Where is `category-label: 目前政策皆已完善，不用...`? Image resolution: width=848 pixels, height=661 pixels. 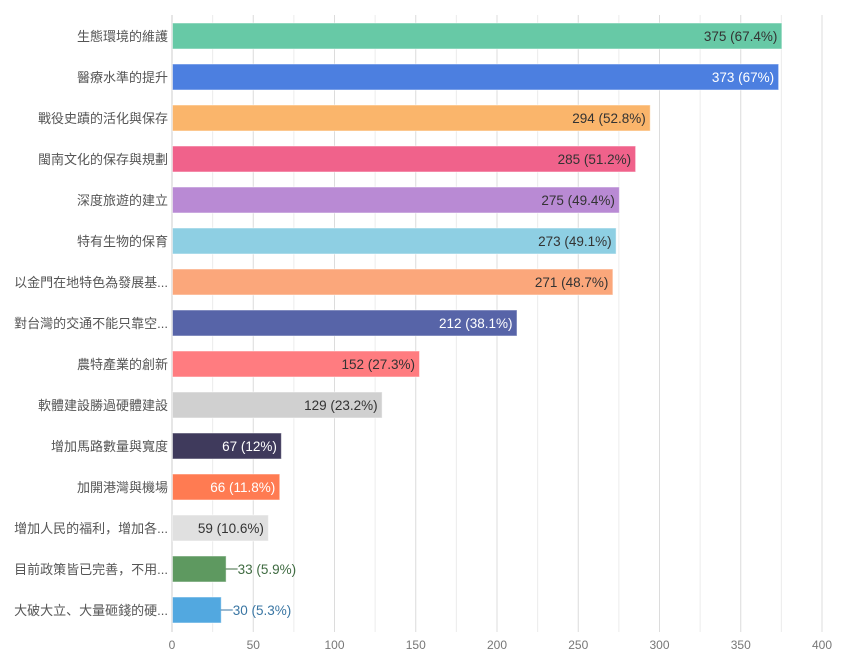 category-label: 目前政策皆已完善，不用... is located at coordinates (91, 569).